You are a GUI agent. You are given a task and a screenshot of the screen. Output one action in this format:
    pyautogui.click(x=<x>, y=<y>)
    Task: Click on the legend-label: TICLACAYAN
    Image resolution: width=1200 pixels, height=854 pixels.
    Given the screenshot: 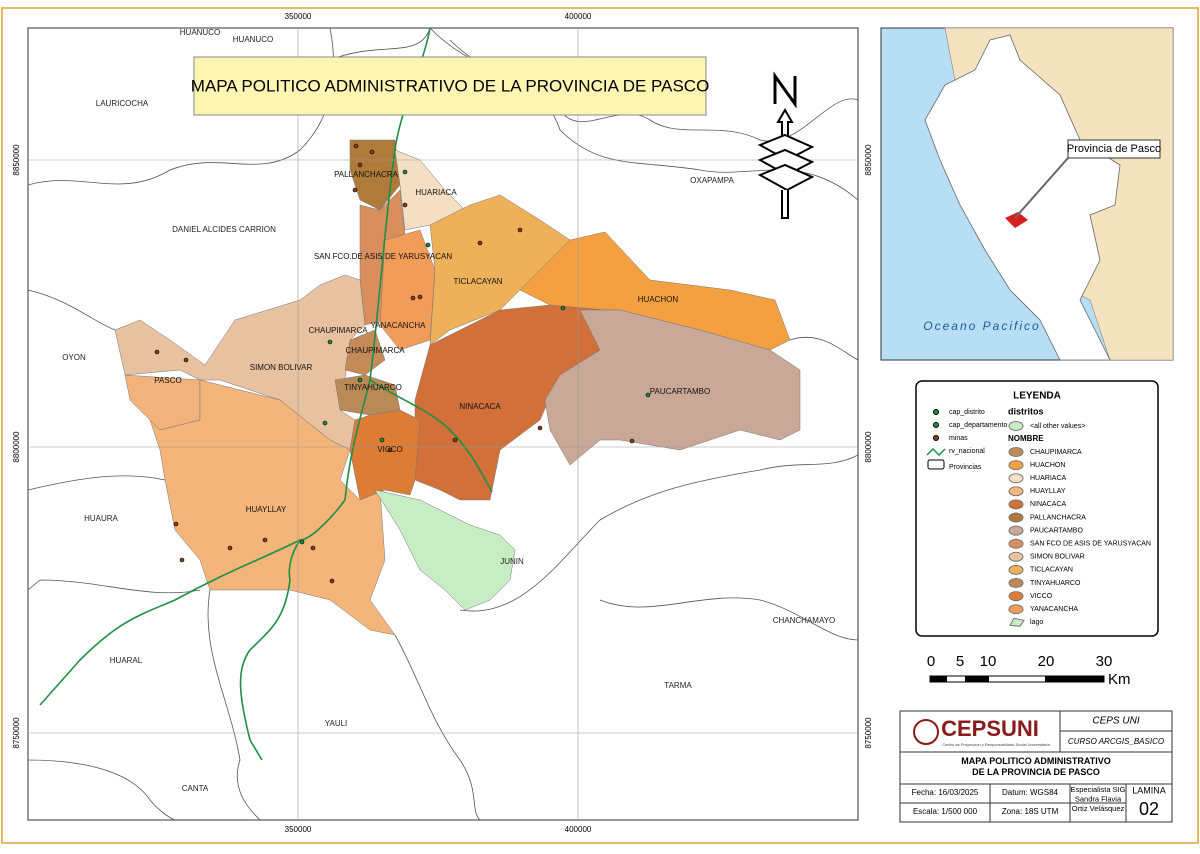 What is the action you would take?
    pyautogui.click(x=1051, y=570)
    